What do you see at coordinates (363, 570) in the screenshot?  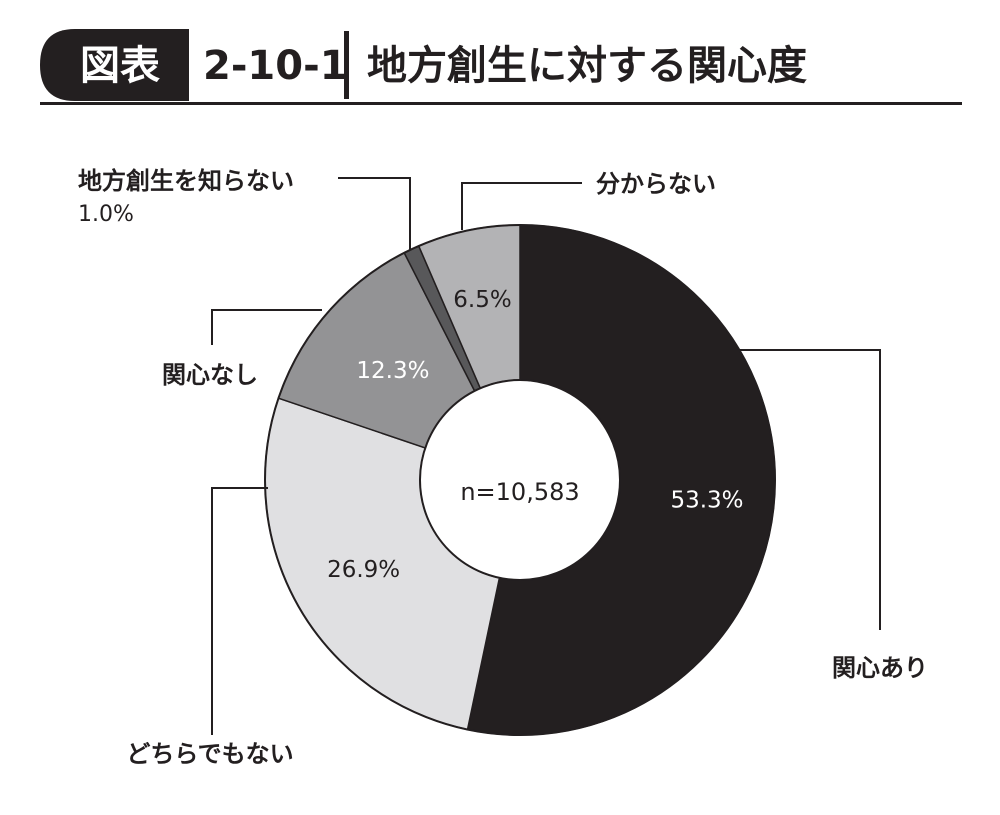 I see `slice-percent-label: 26.9%` at bounding box center [363, 570].